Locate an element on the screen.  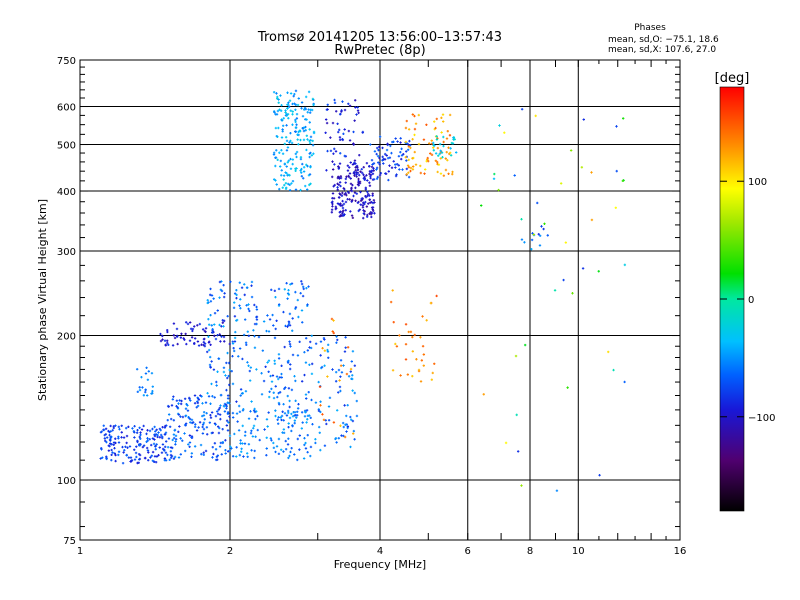
x-tick-label: 4 is located at coordinates (380, 551).